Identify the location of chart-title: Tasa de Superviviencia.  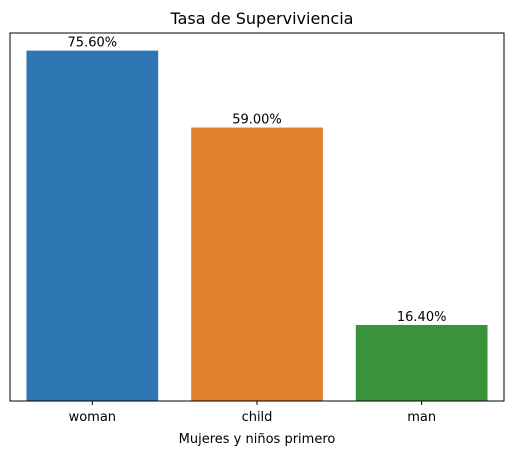
(262, 18).